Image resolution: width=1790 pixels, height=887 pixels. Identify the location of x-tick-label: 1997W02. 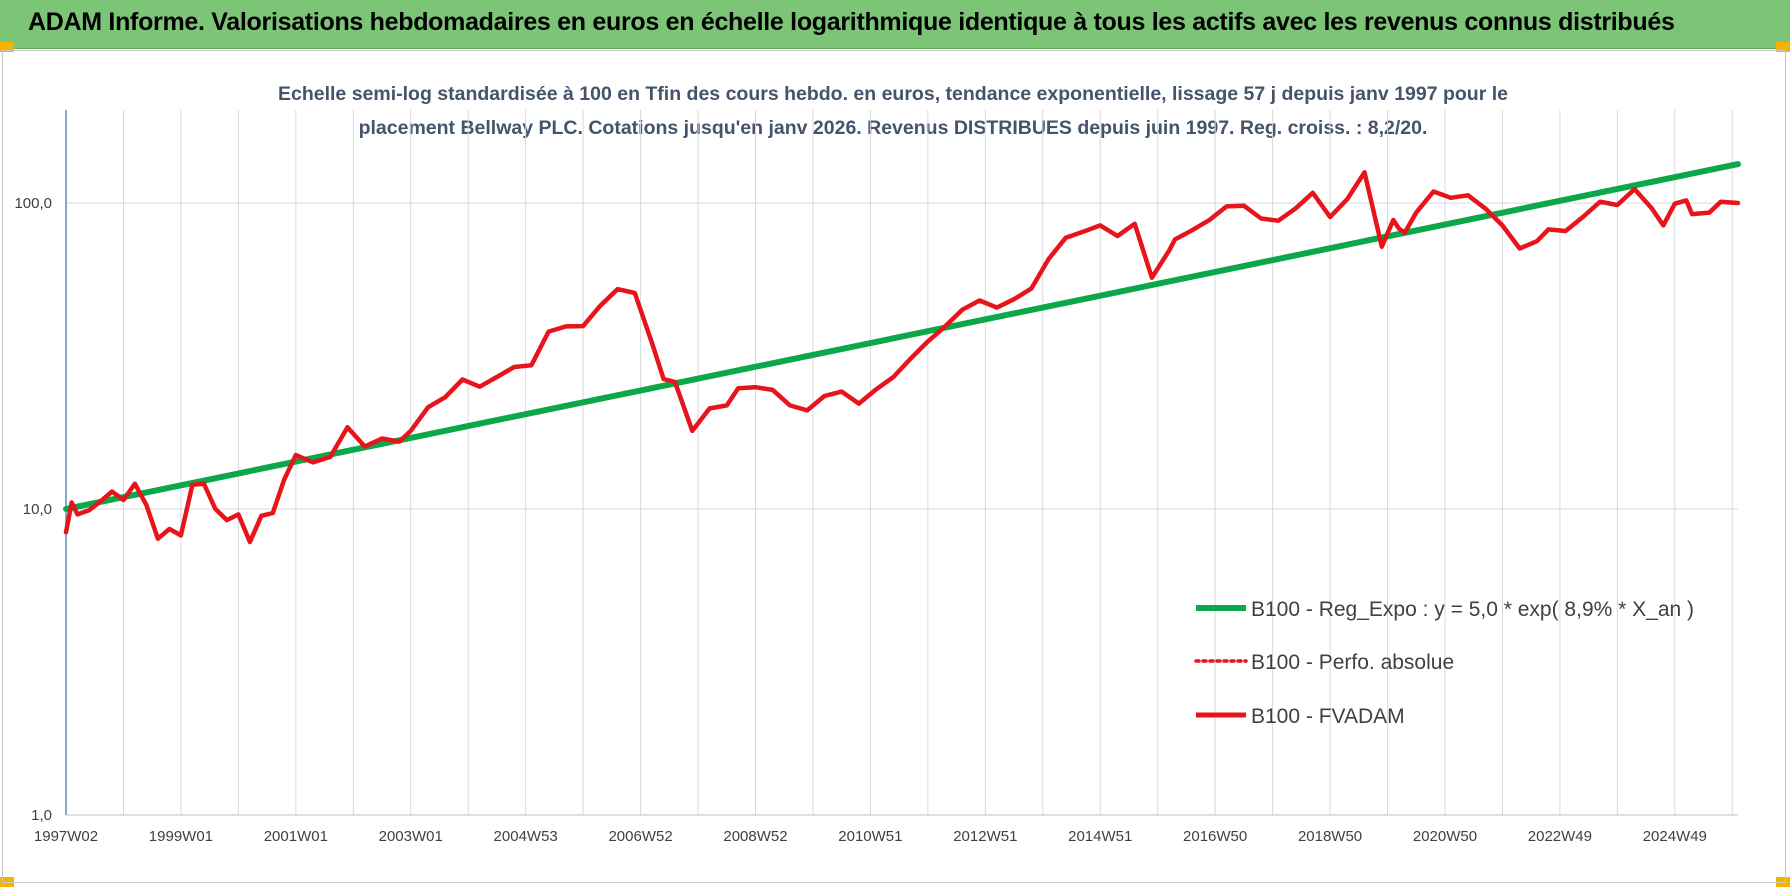
(66, 836).